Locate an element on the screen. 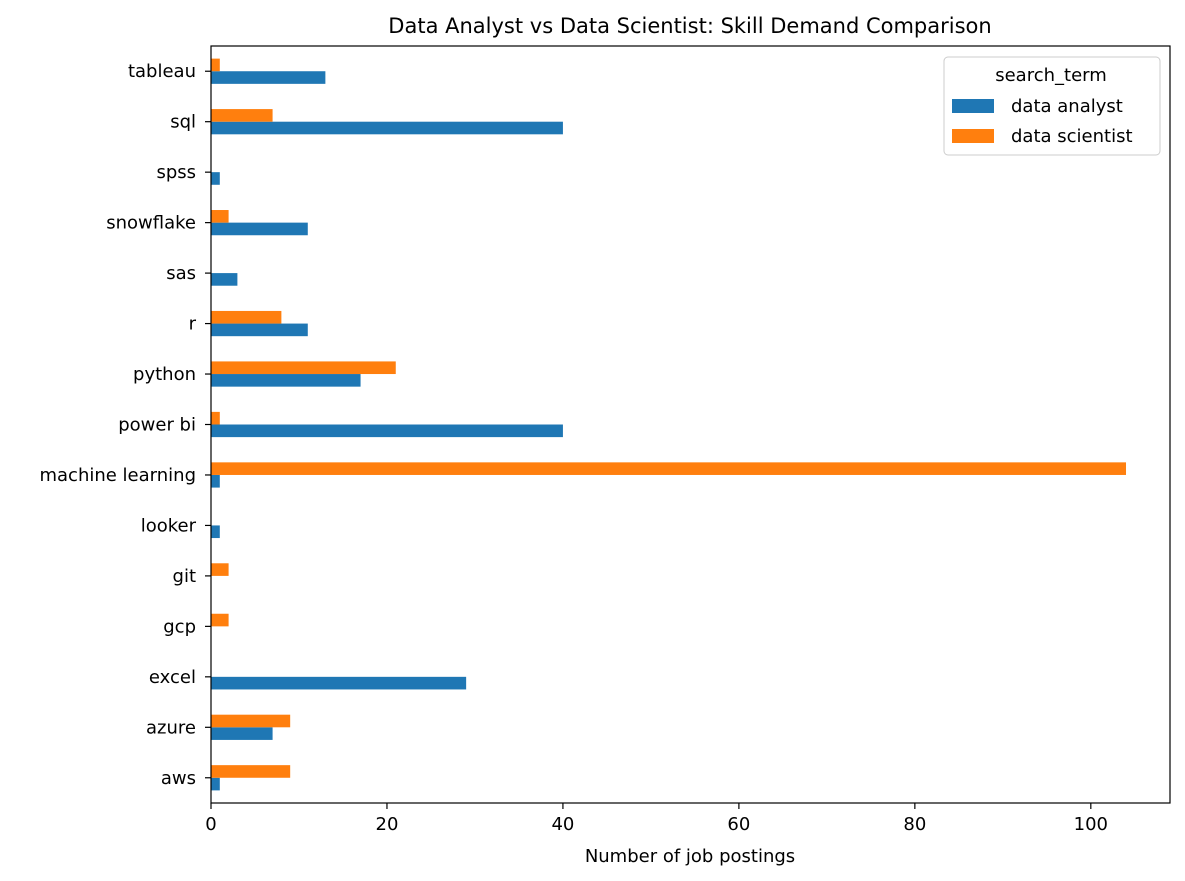 The width and height of the screenshot is (1185, 881). bar-data-scientist-aws is located at coordinates (251, 771).